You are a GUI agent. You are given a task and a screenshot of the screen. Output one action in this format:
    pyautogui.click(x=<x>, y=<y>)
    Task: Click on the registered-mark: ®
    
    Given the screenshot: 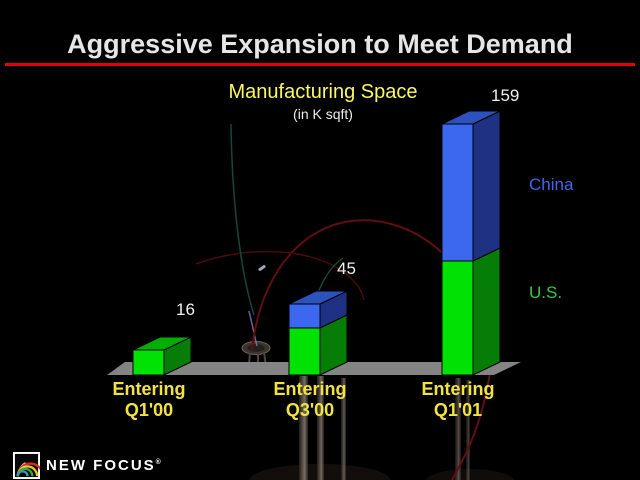 What is the action you would take?
    pyautogui.click(x=158, y=462)
    